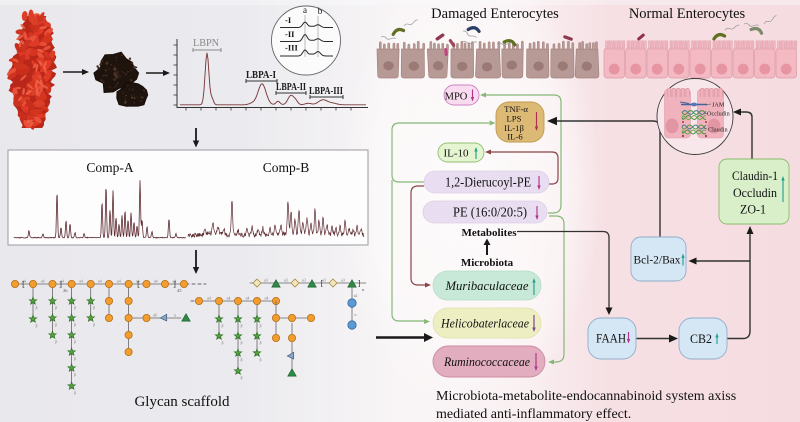  What do you see at coordinates (488, 183) in the screenshot?
I see `svg-text: 1,2-Dierucoyl-PE` at bounding box center [488, 183].